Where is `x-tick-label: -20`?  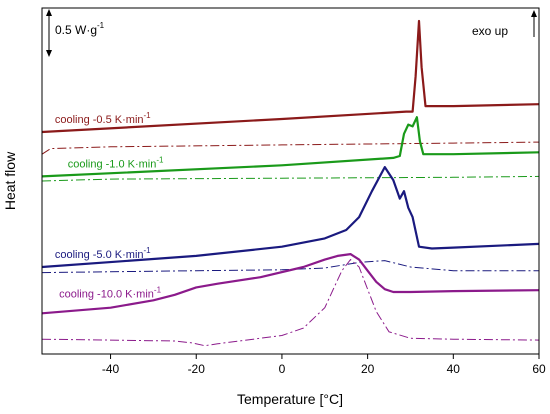
x-tick-label: -20 is located at coordinates (197, 369).